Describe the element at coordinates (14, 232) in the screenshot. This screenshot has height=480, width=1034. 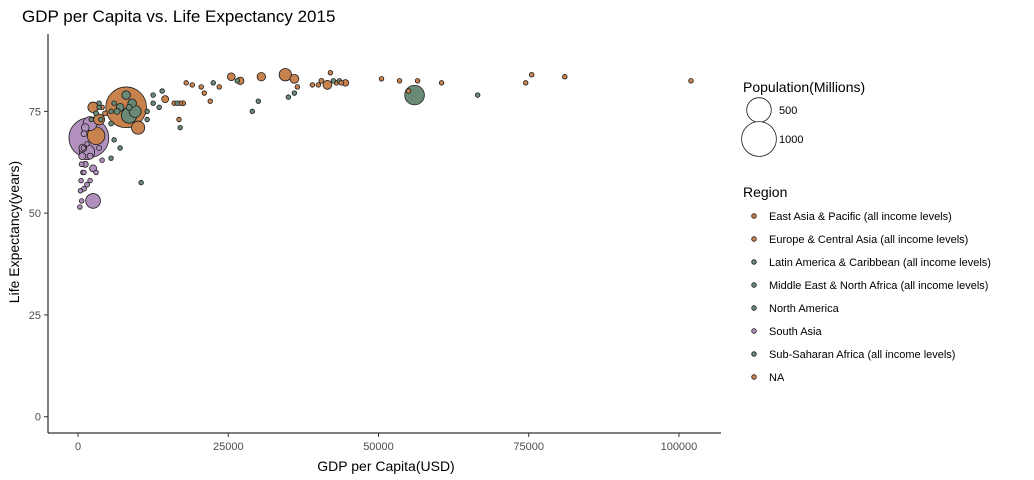
I see `y-axis-title: Life Expectancy(years)` at that location.